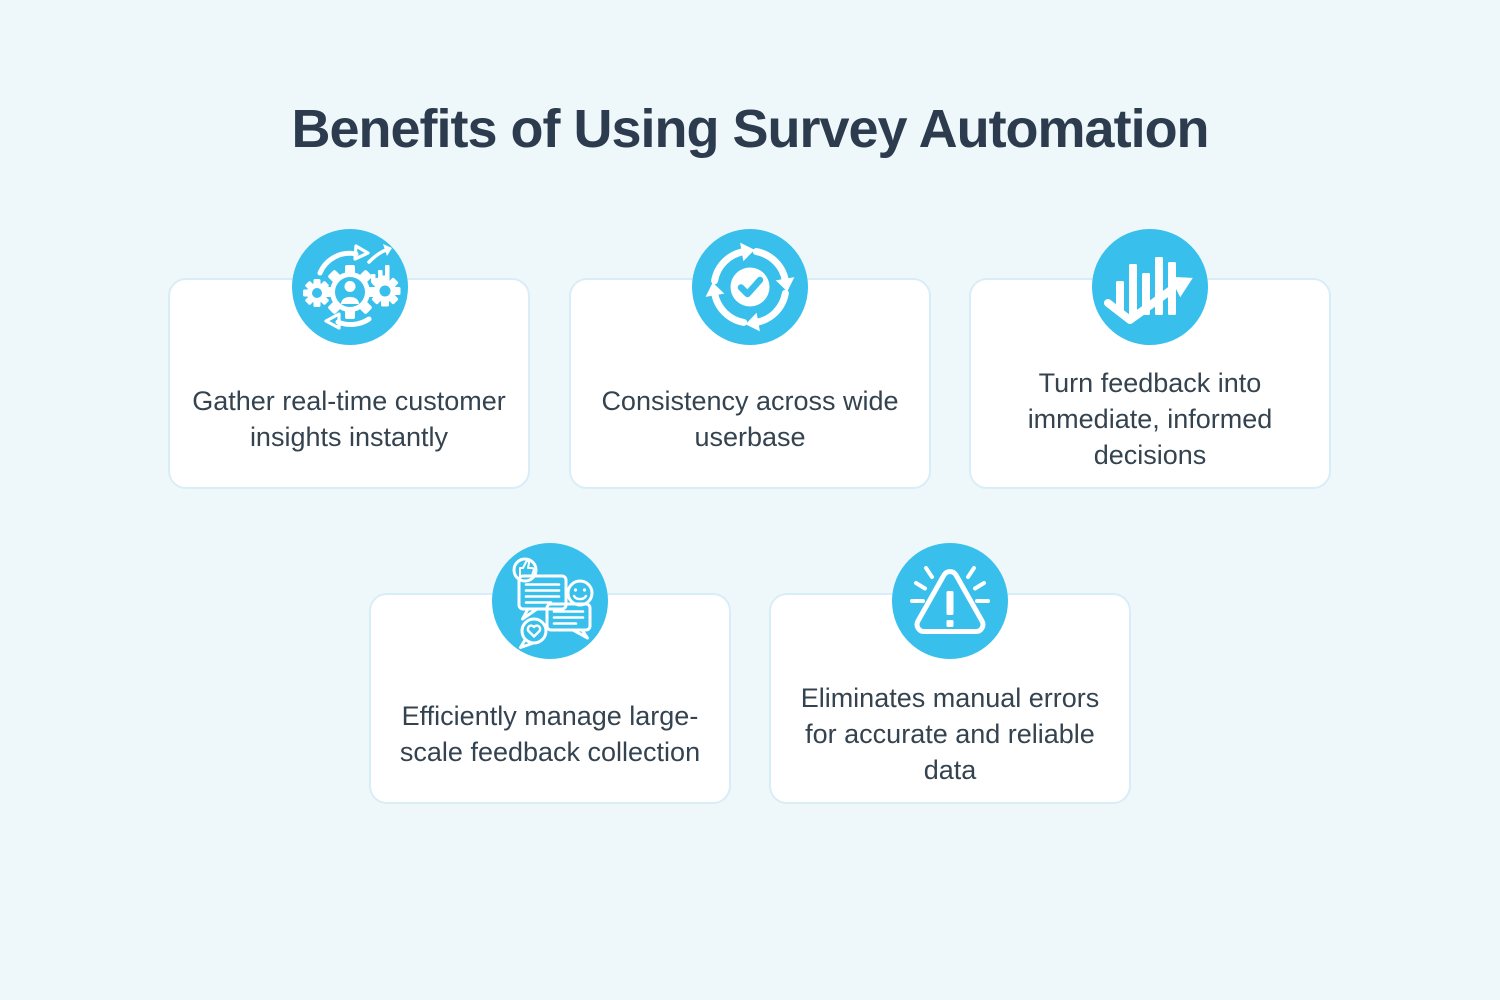  What do you see at coordinates (550, 601) in the screenshot?
I see `feedback-chat-bubbles-icon` at bounding box center [550, 601].